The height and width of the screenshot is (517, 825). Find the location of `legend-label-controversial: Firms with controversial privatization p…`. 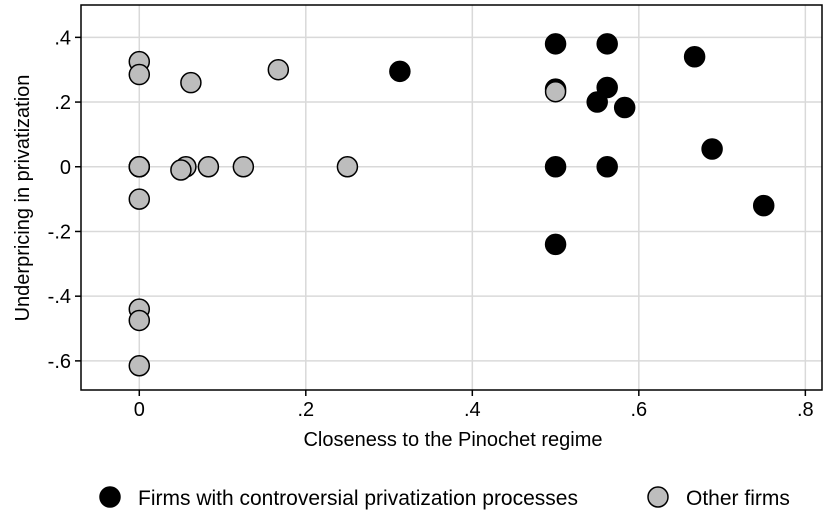

legend-label-controversial: Firms with controversial privatization p… is located at coordinates (358, 498).